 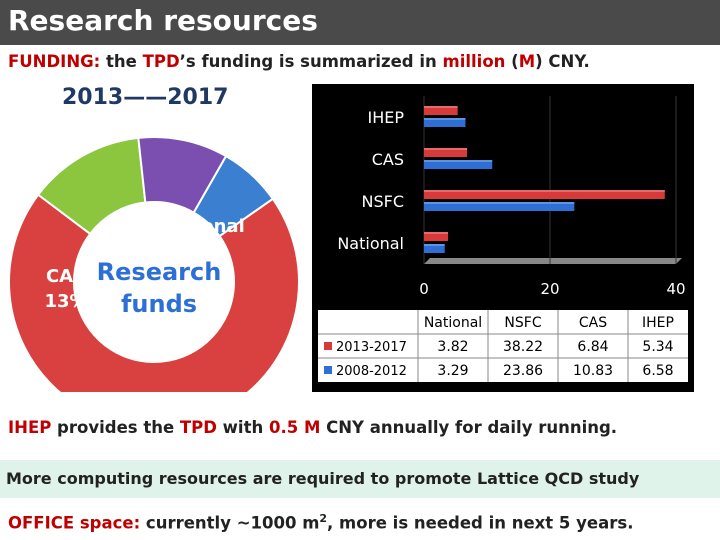 What do you see at coordinates (593, 371) in the screenshot?
I see `table-cell: 10.83` at bounding box center [593, 371].